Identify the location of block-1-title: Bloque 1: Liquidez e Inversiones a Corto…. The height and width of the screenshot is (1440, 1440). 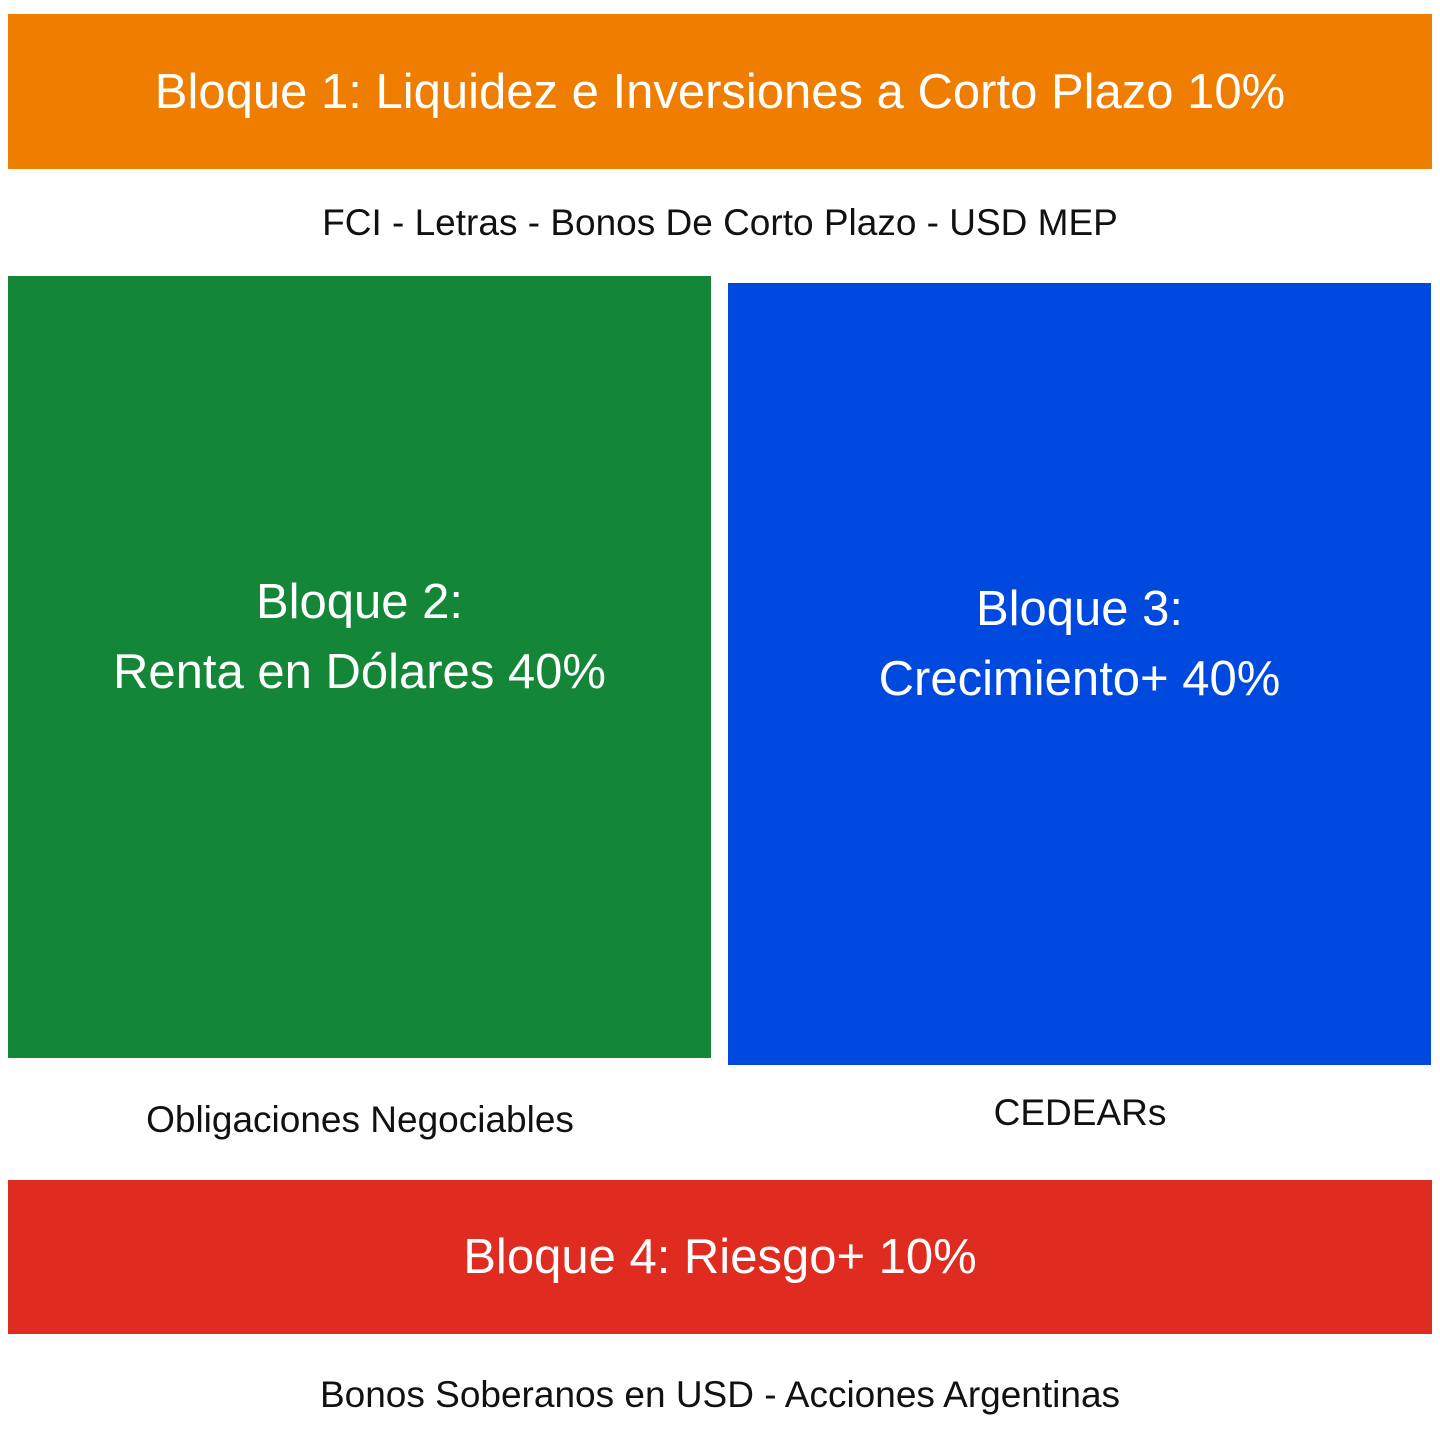
(720, 91).